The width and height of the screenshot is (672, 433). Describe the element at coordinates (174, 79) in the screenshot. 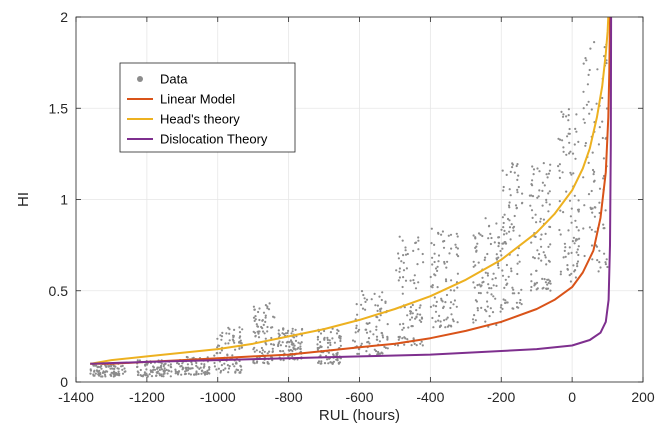

I see `legend-label: Data` at that location.